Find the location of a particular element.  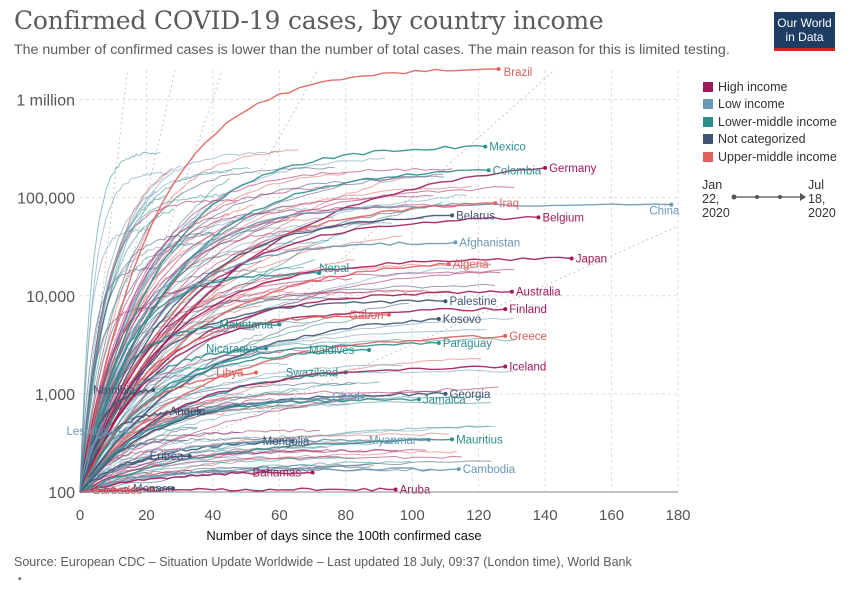

series-line-iceland is located at coordinates (292, 429).